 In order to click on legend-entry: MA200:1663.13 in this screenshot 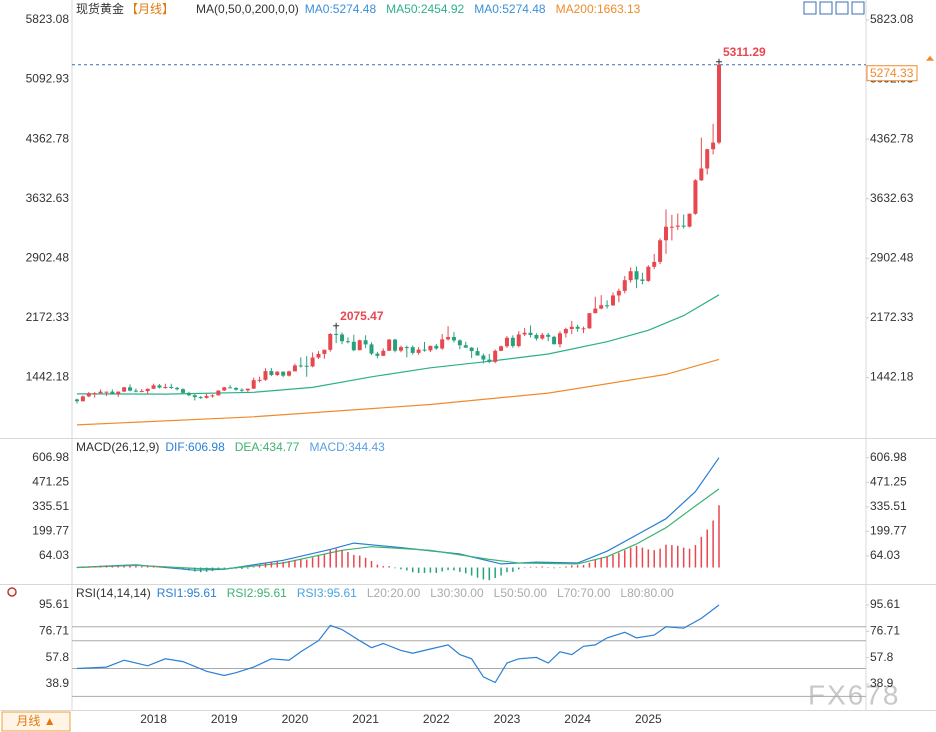, I will do `click(598, 9)`.